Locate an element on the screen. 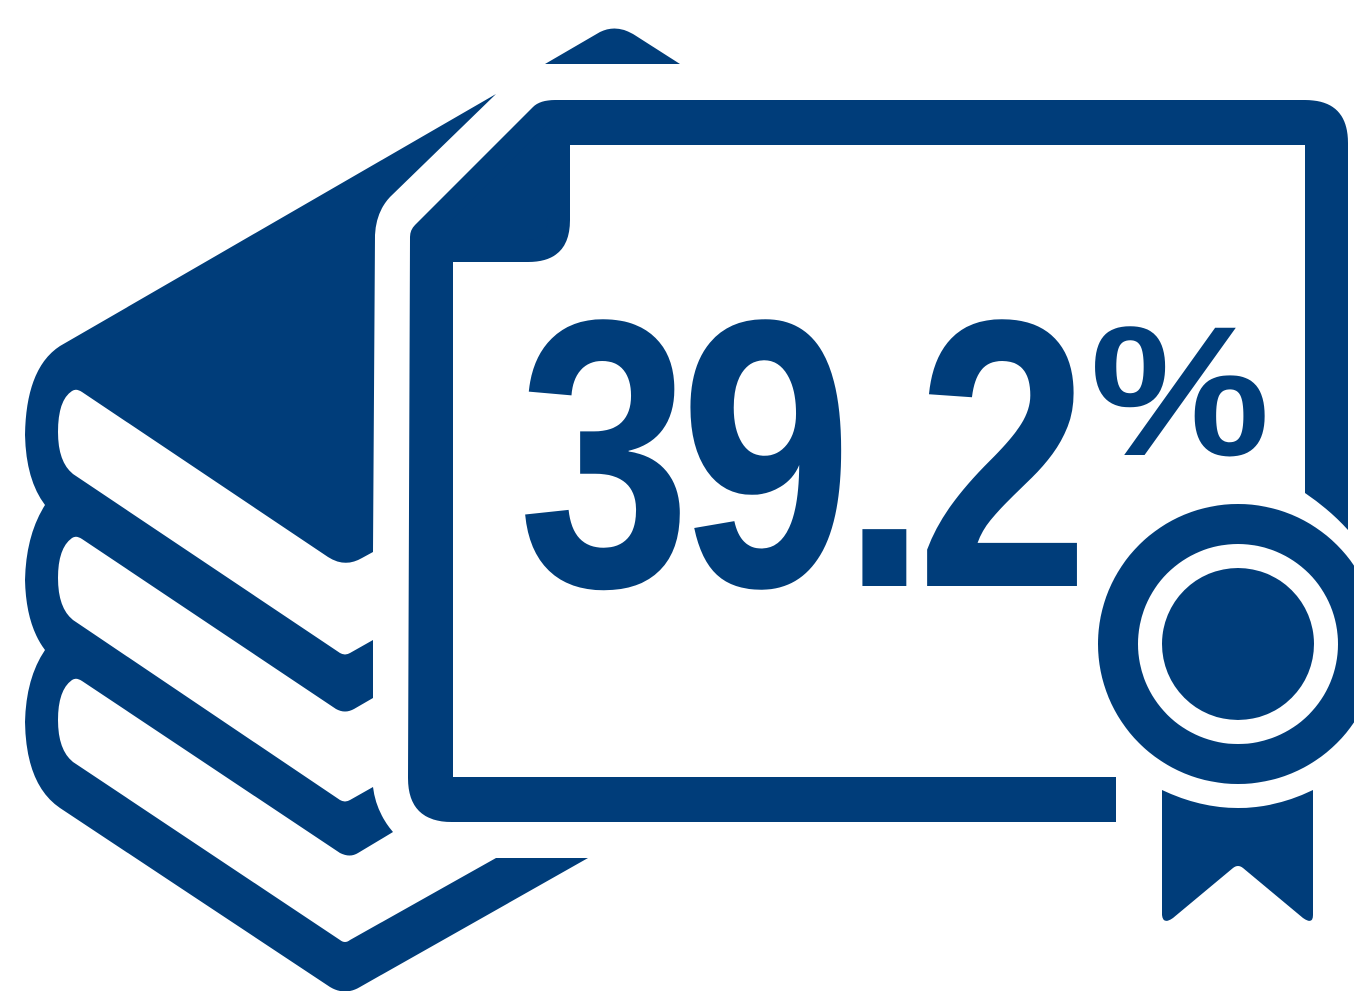 This screenshot has height=991, width=1354. certificate-folded-corner is located at coordinates (499, 182).